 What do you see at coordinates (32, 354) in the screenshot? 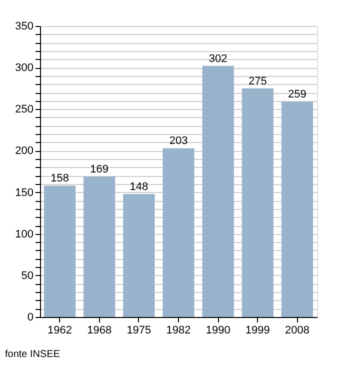
I see `source-note: fonte INSEE` at bounding box center [32, 354].